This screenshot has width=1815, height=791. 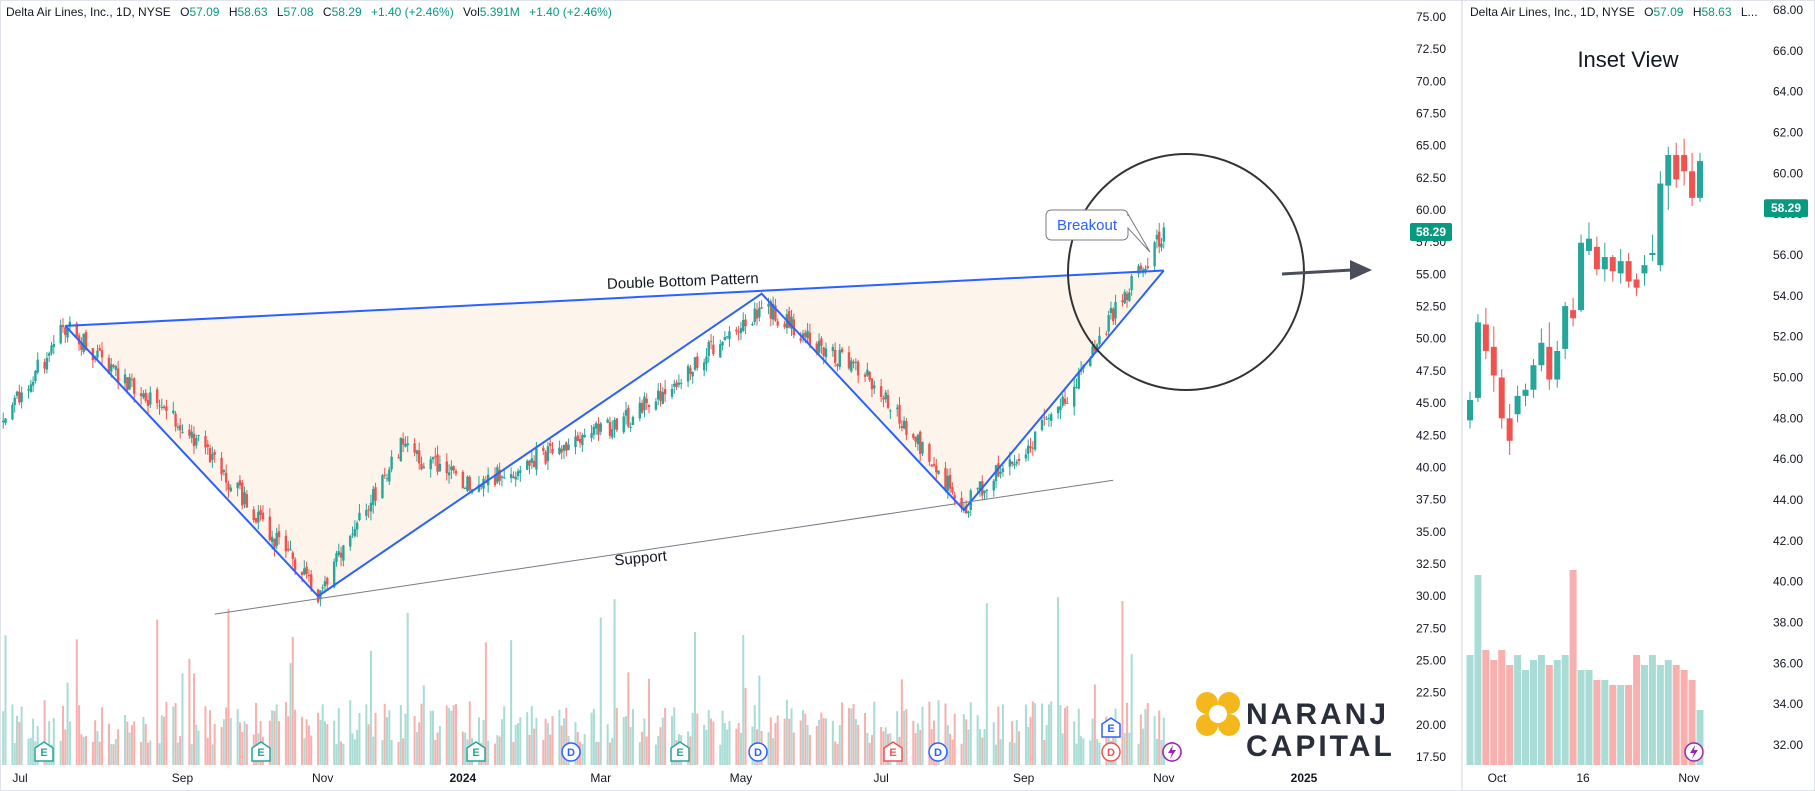 I want to click on inset-event-markers, so click(x=1694, y=752).